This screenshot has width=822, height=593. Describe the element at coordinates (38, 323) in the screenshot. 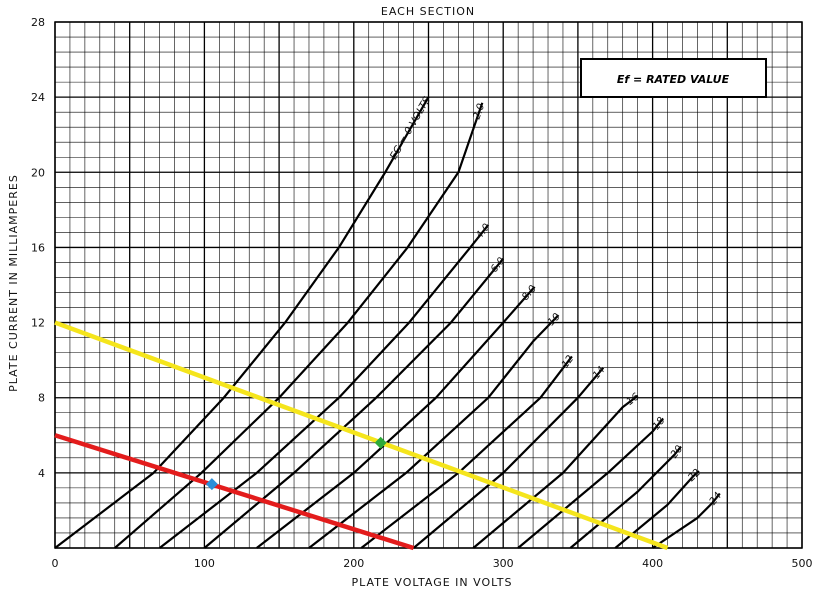

I see `y-tick-label: 12` at that location.